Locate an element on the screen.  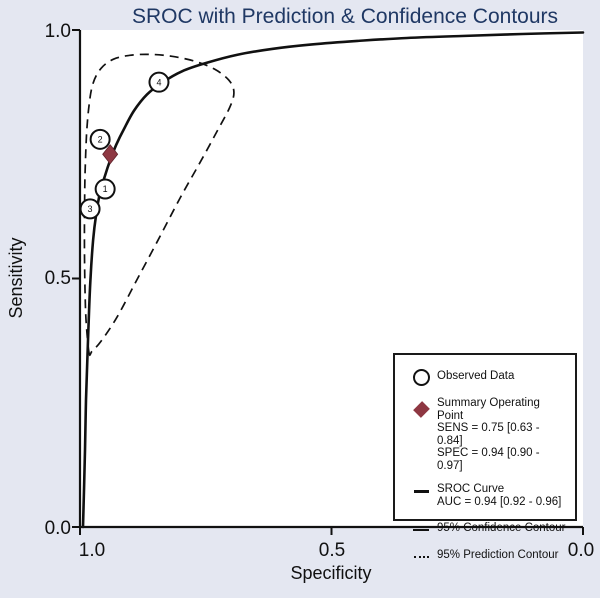
prediction-contour-icon is located at coordinates (421, 556).